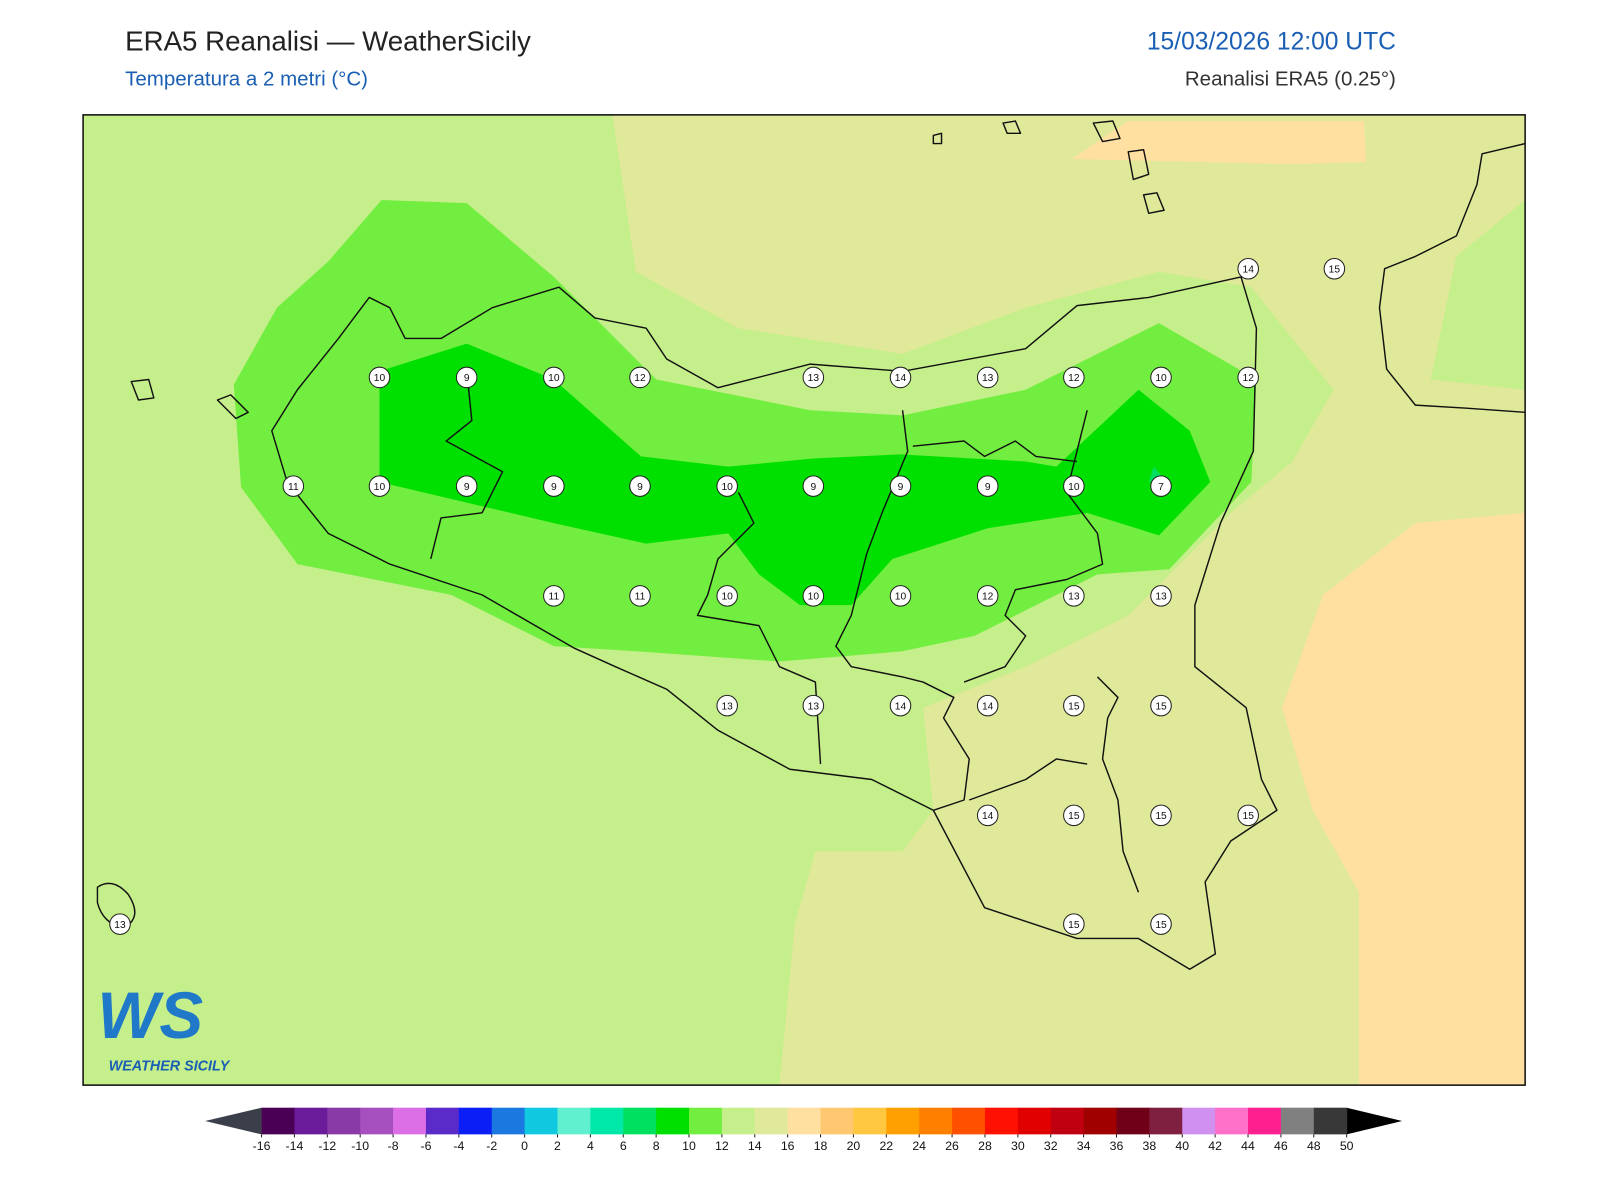 The image size is (1600, 1200). Describe the element at coordinates (722, 1146) in the screenshot. I see `colorbar-tick-label: 12` at that location.